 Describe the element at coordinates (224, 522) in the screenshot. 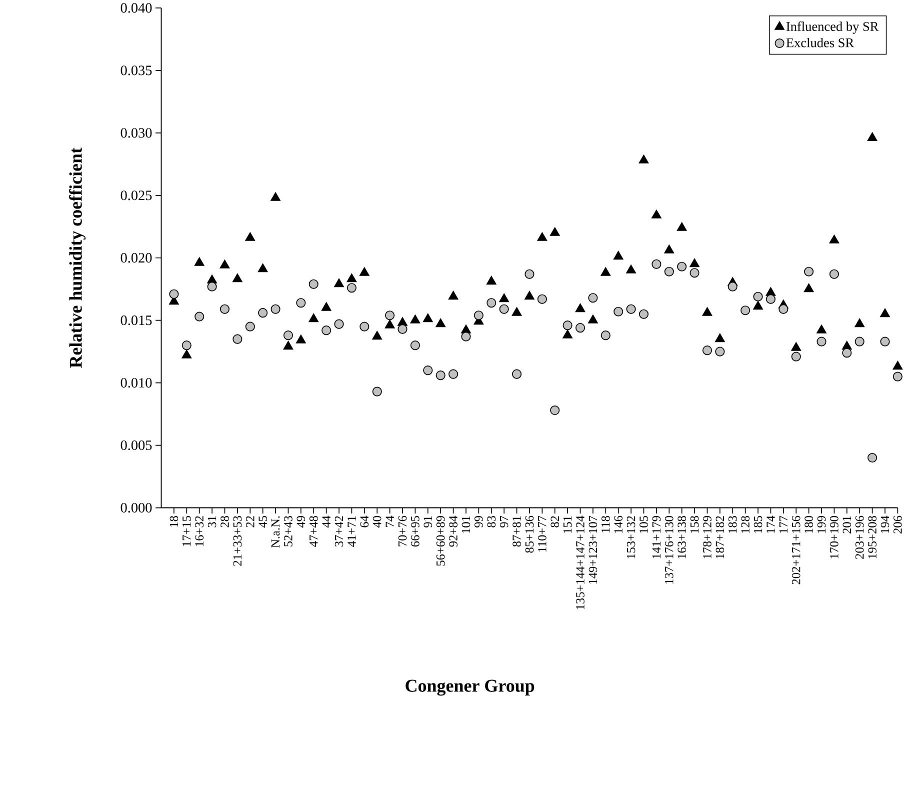

I see `x-tick-label: 28` at that location.